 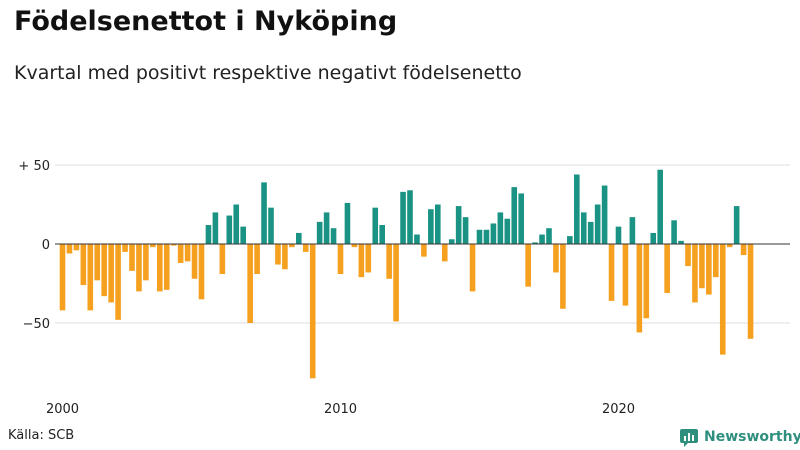 I want to click on y-tick-label: −50, so click(x=36, y=324).